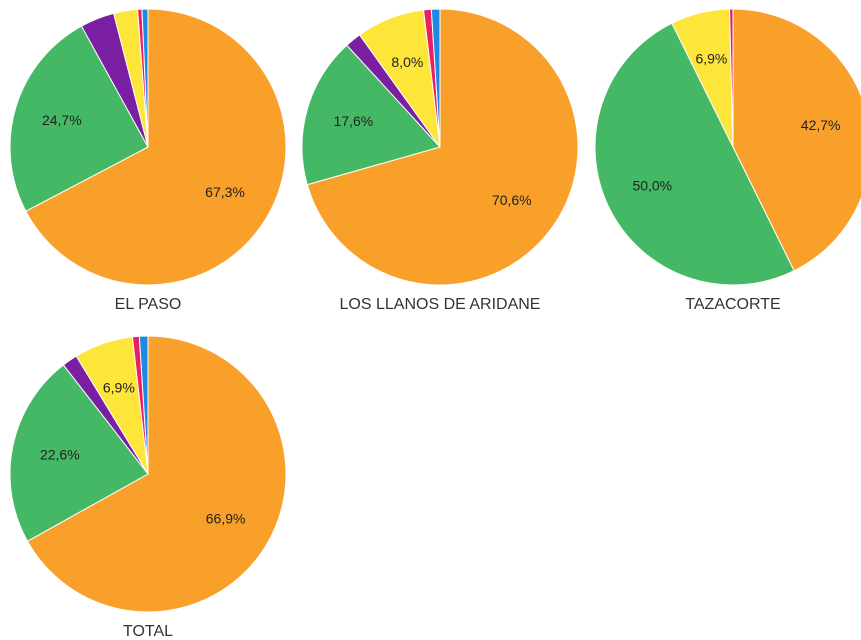 Image resolution: width=861 pixels, height=640 pixels. Describe the element at coordinates (354, 121) in the screenshot. I see `slice-label: 17,6%` at that location.